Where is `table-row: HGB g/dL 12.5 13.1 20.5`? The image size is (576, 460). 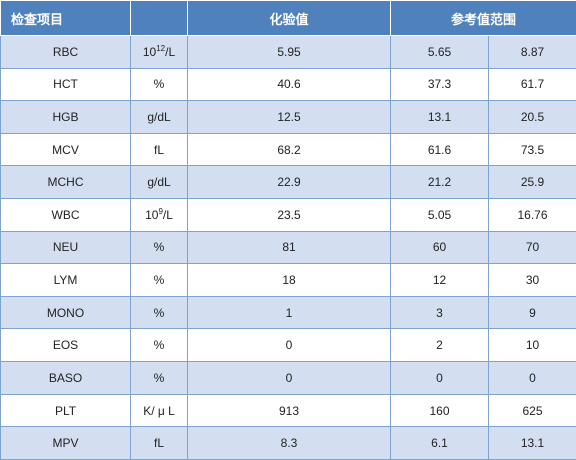 table-row: HGB g/dL 12.5 13.1 20.5 is located at coordinates (288, 117).